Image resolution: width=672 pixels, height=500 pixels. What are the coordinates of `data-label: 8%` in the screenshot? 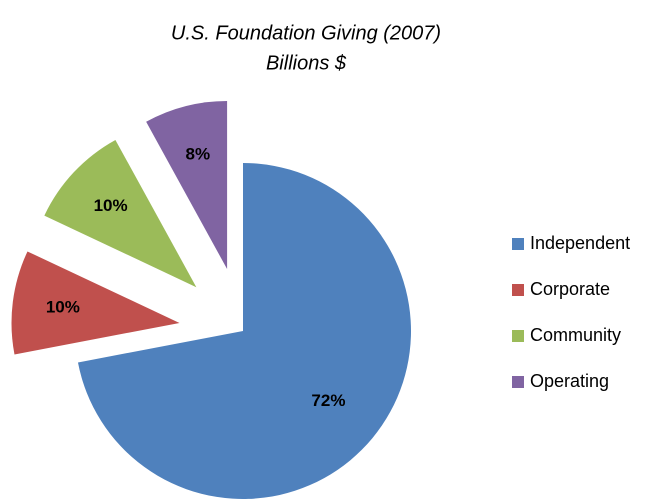 It's located at (198, 154).